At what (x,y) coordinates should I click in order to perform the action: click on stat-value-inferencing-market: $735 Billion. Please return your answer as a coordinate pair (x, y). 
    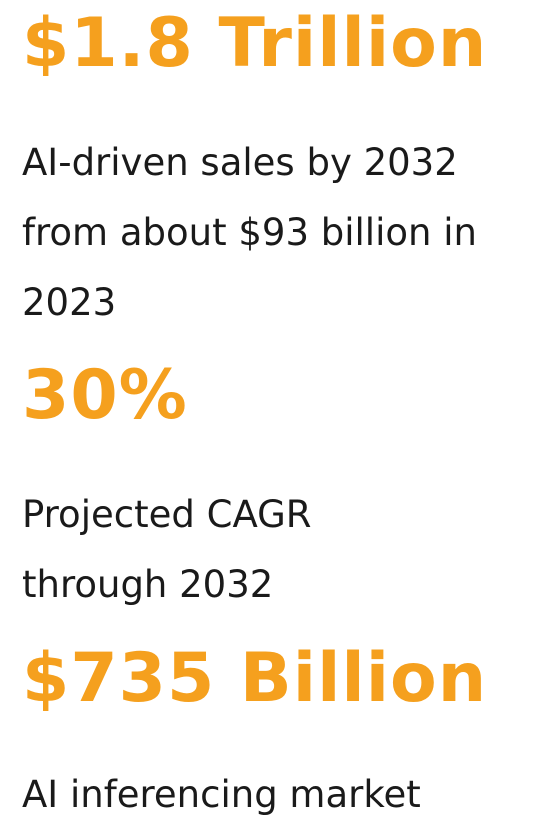
    Looking at the image, I should click on (255, 678).